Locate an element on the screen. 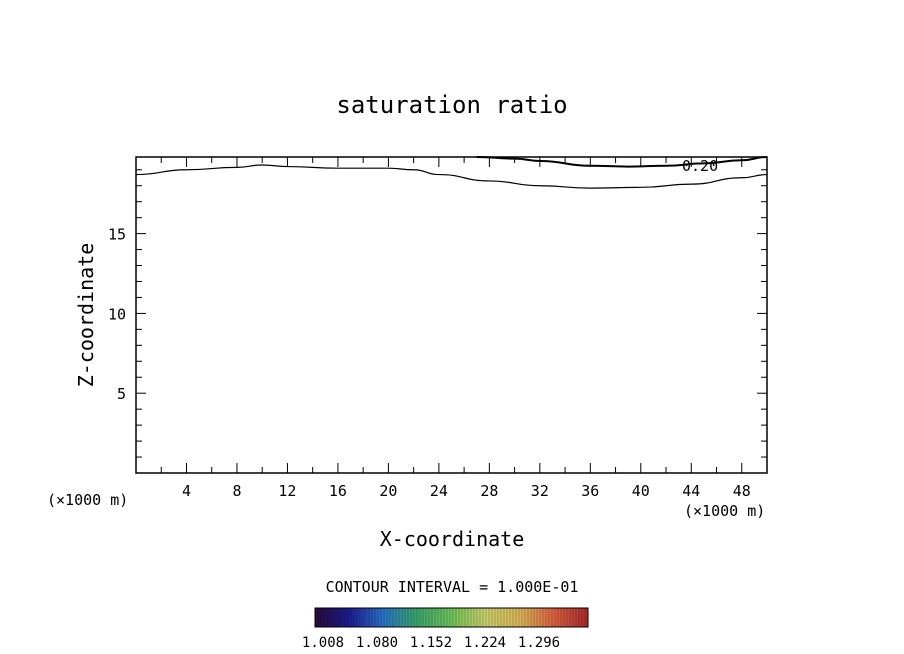  x-axis-label: X-coordinate is located at coordinates (452, 539).